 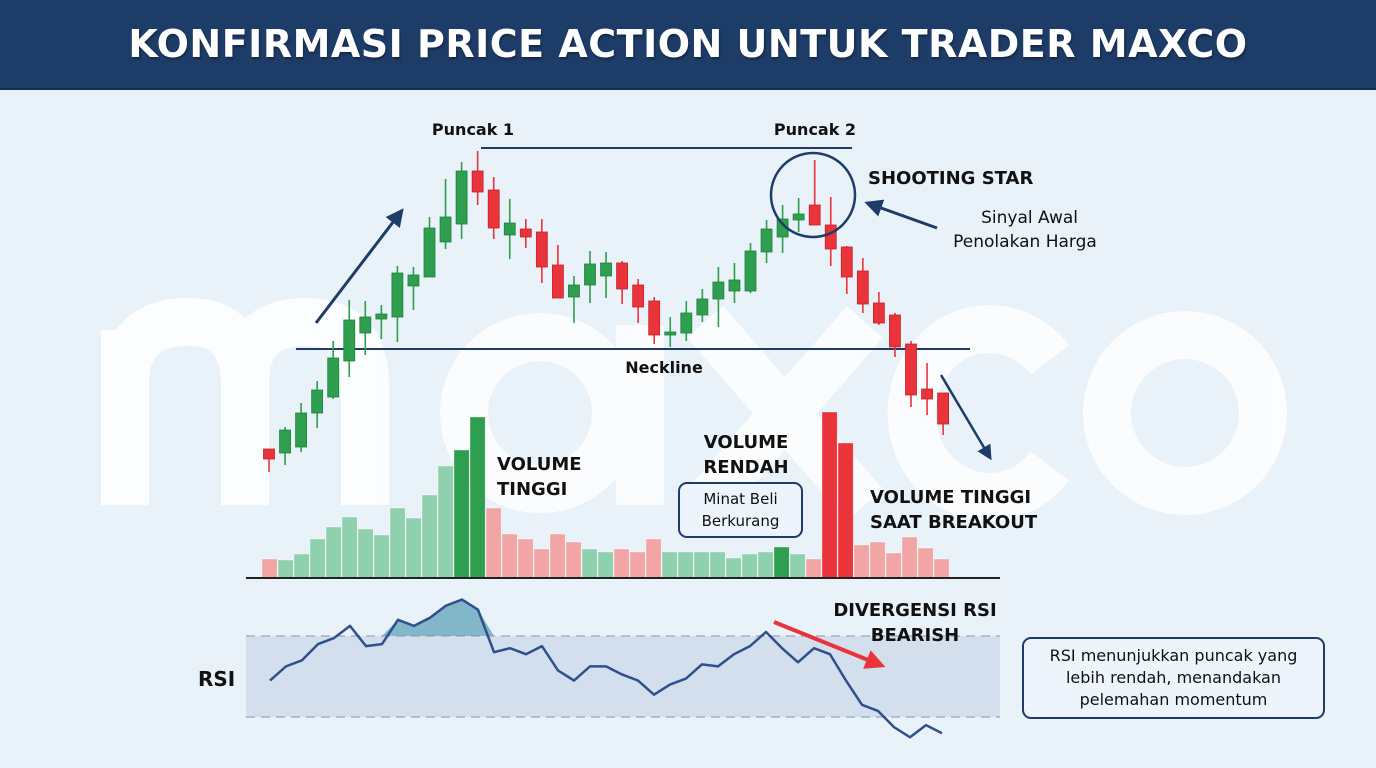 What do you see at coordinates (1029, 218) in the screenshot?
I see `signal-note-line1: Sinyal Awal` at bounding box center [1029, 218].